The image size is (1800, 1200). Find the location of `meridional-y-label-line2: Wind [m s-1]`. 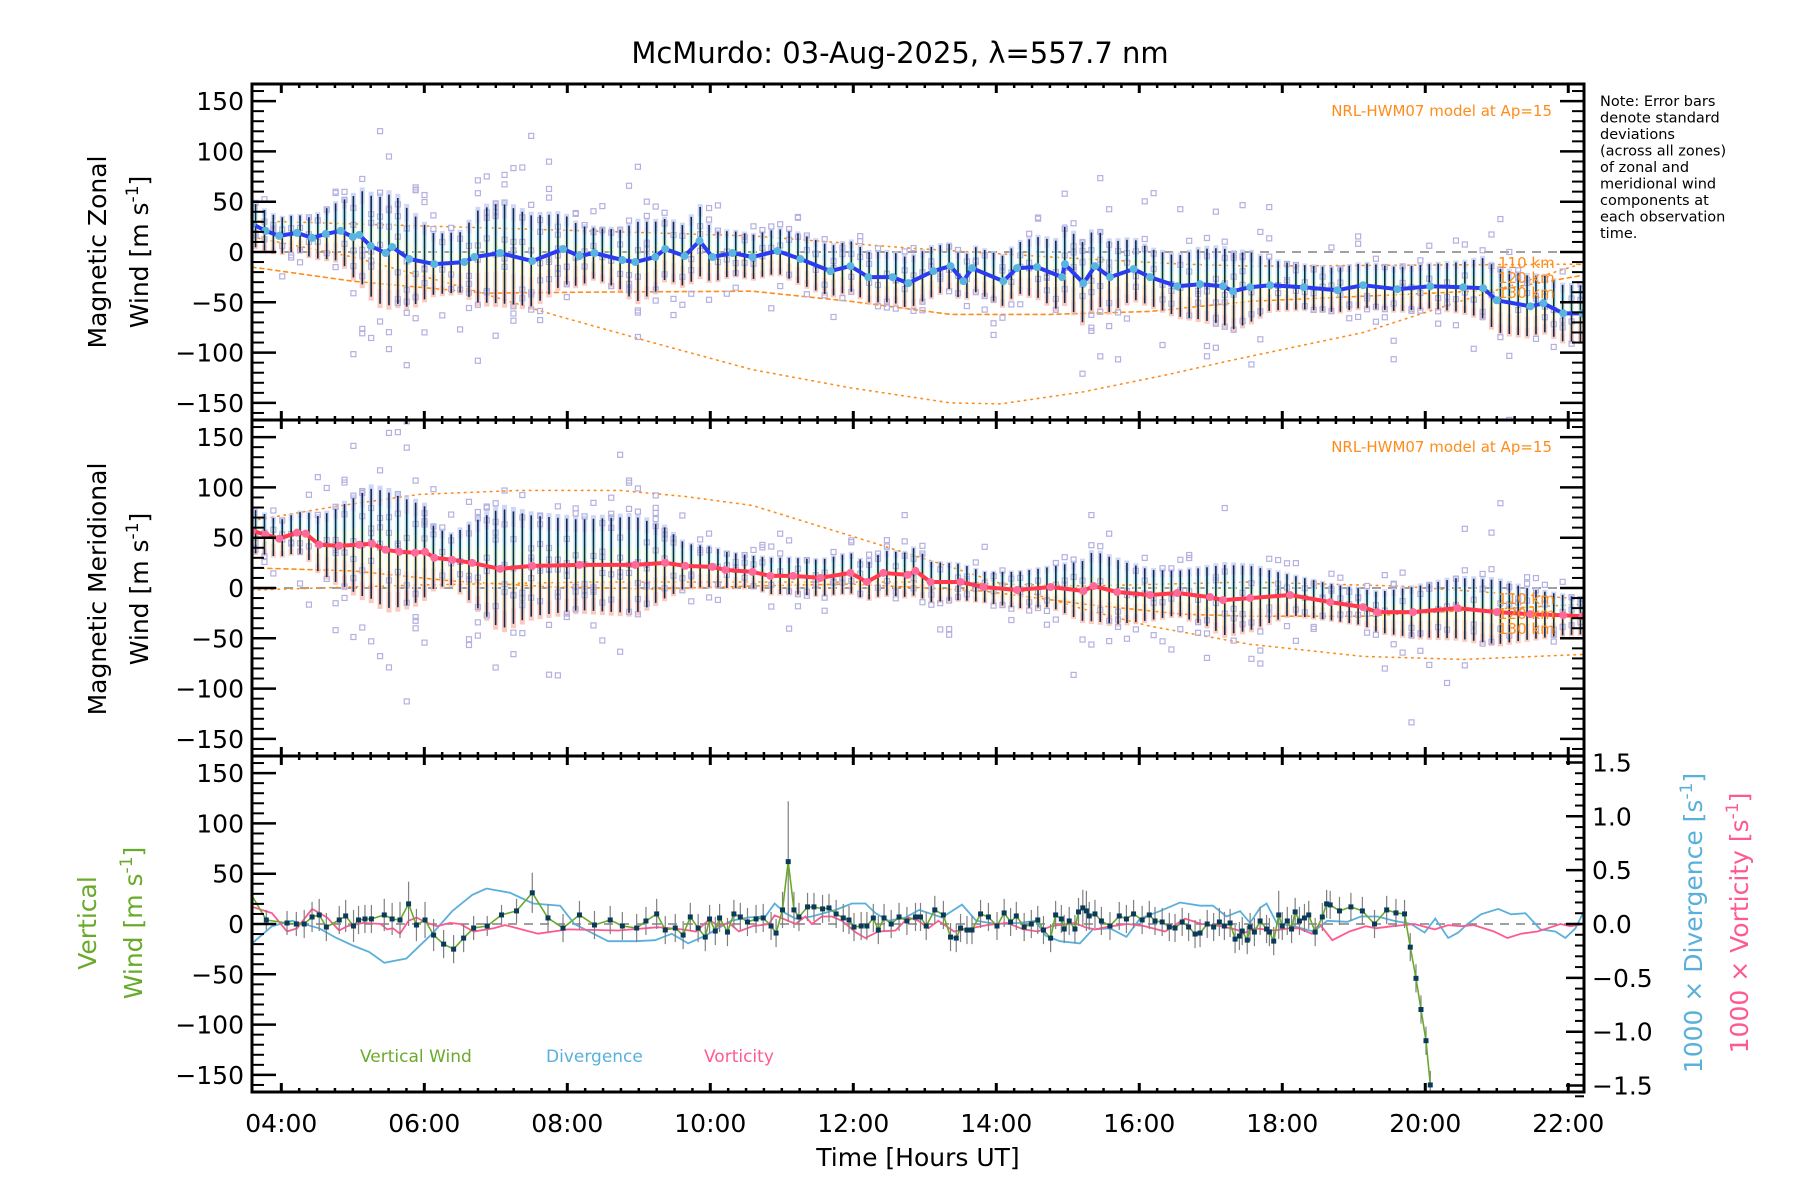

meridional-y-label-line2: Wind [m s-1] is located at coordinates (138, 589).